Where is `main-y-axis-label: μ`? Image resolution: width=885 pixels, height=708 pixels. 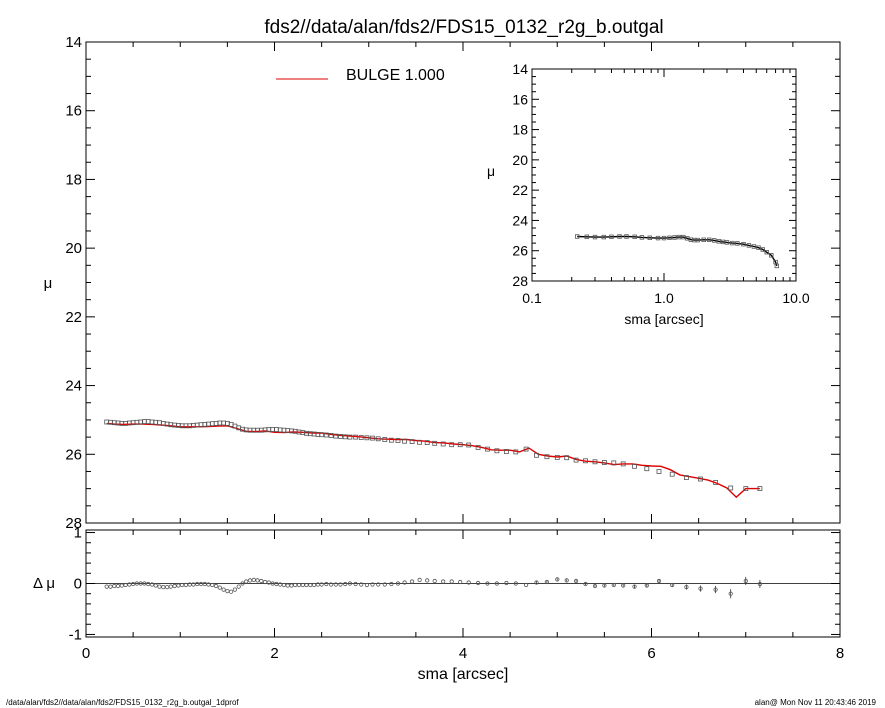
main-y-axis-label: μ is located at coordinates (48, 283).